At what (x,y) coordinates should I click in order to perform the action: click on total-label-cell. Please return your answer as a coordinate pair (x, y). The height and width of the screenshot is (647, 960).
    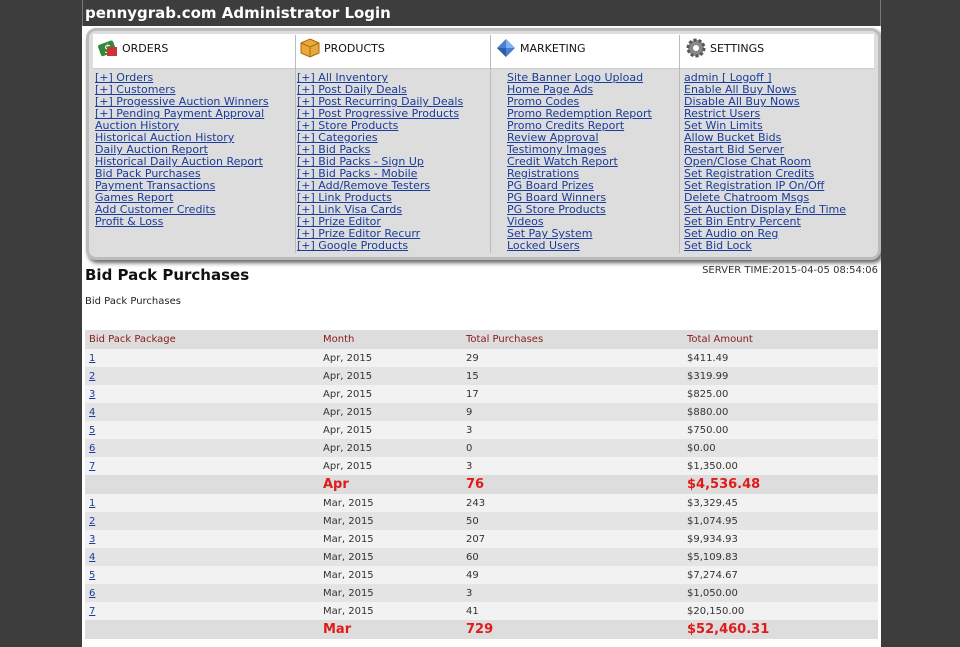
    Looking at the image, I should click on (202, 484).